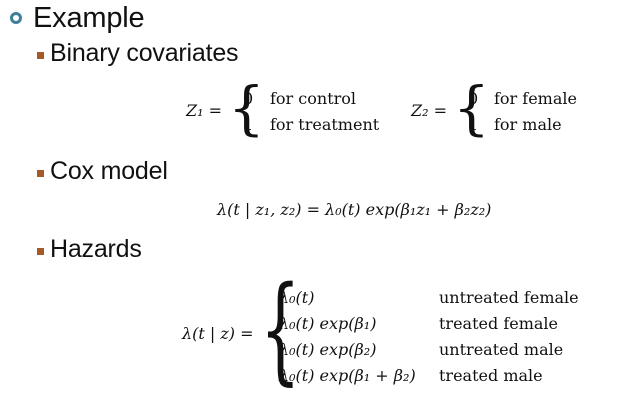 The height and width of the screenshot is (411, 629). What do you see at coordinates (325, 124) in the screenshot?
I see `z1-row-1-label: for treatment` at bounding box center [325, 124].